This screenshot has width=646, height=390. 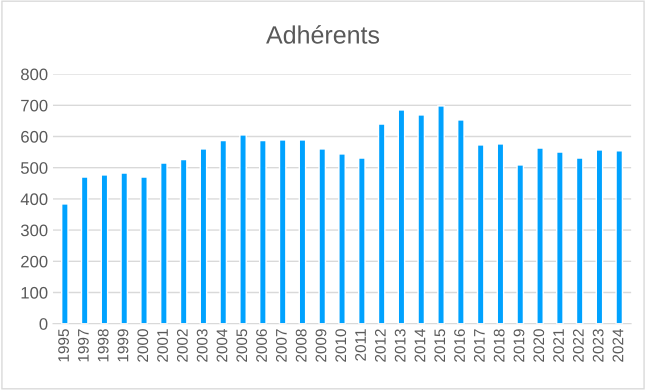 What do you see at coordinates (34, 74) in the screenshot?
I see `y-tick-label: 800` at bounding box center [34, 74].